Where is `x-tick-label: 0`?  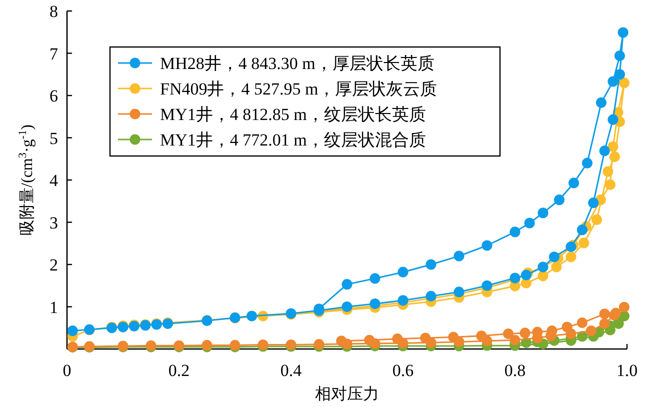 x-tick-label: 0 is located at coordinates (67, 370).